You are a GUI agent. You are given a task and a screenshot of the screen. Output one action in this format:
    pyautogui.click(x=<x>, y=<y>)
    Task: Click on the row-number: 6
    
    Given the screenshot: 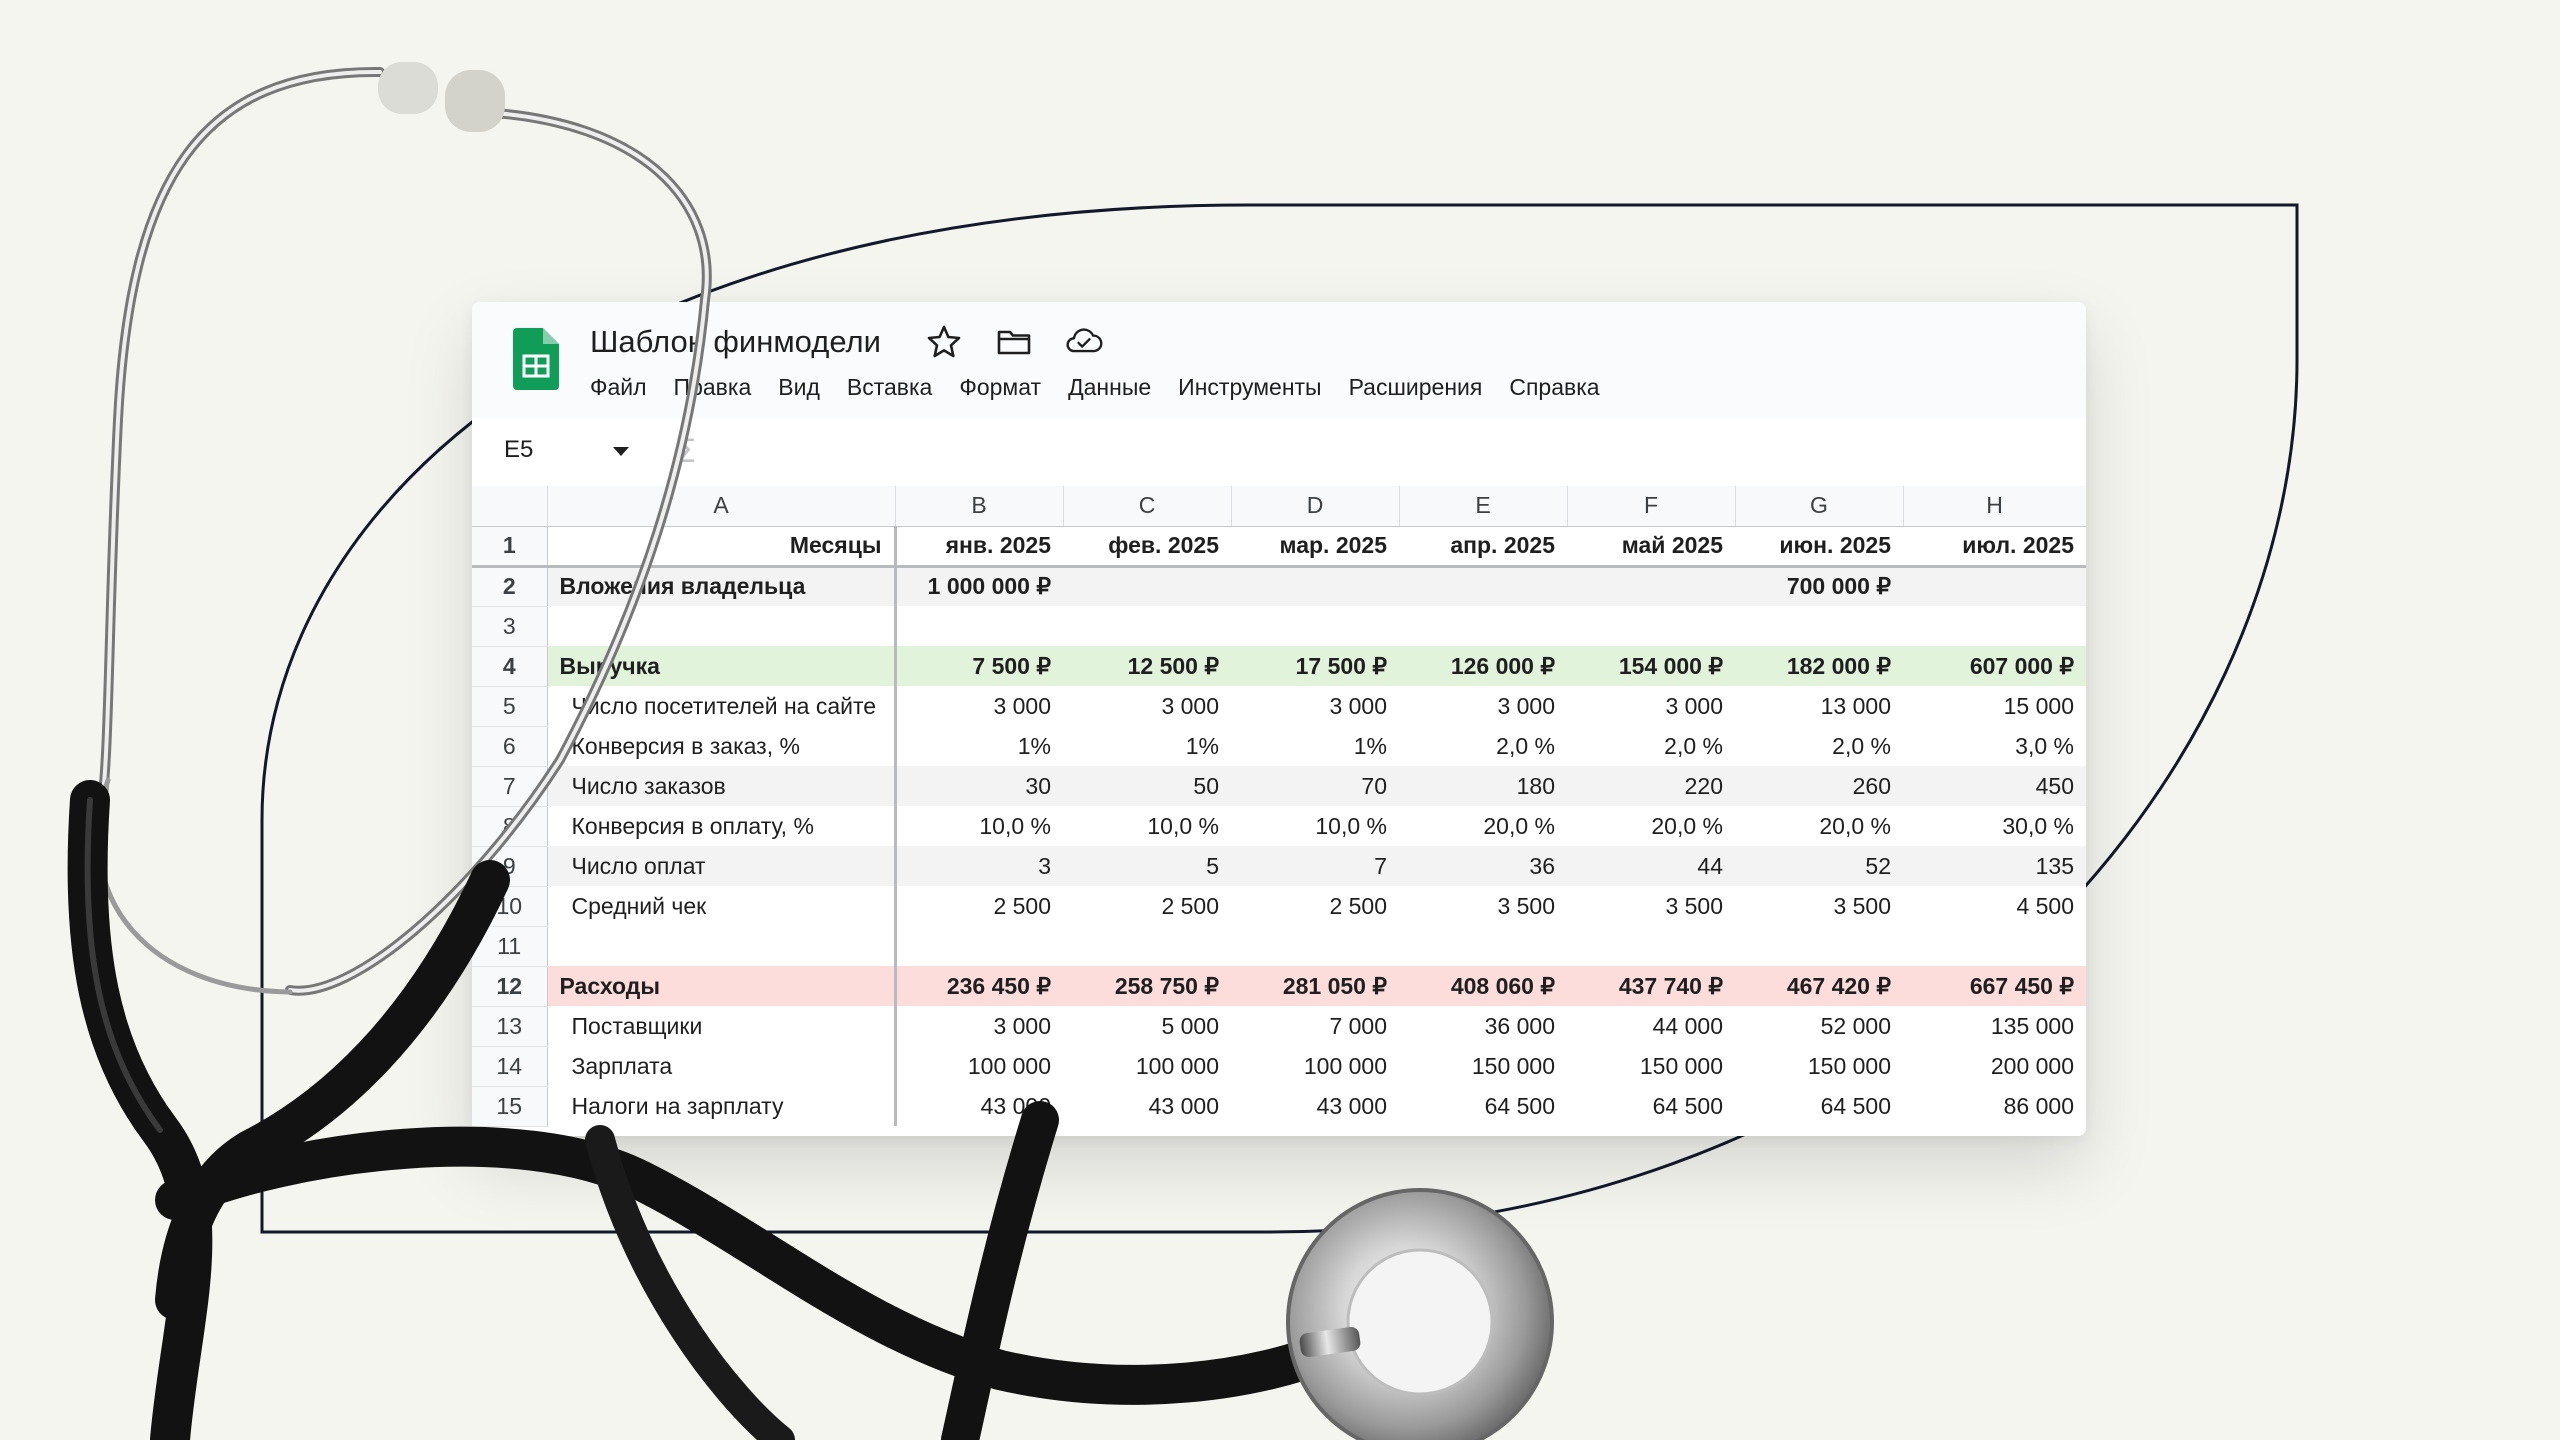 What is the action you would take?
    pyautogui.click(x=510, y=746)
    